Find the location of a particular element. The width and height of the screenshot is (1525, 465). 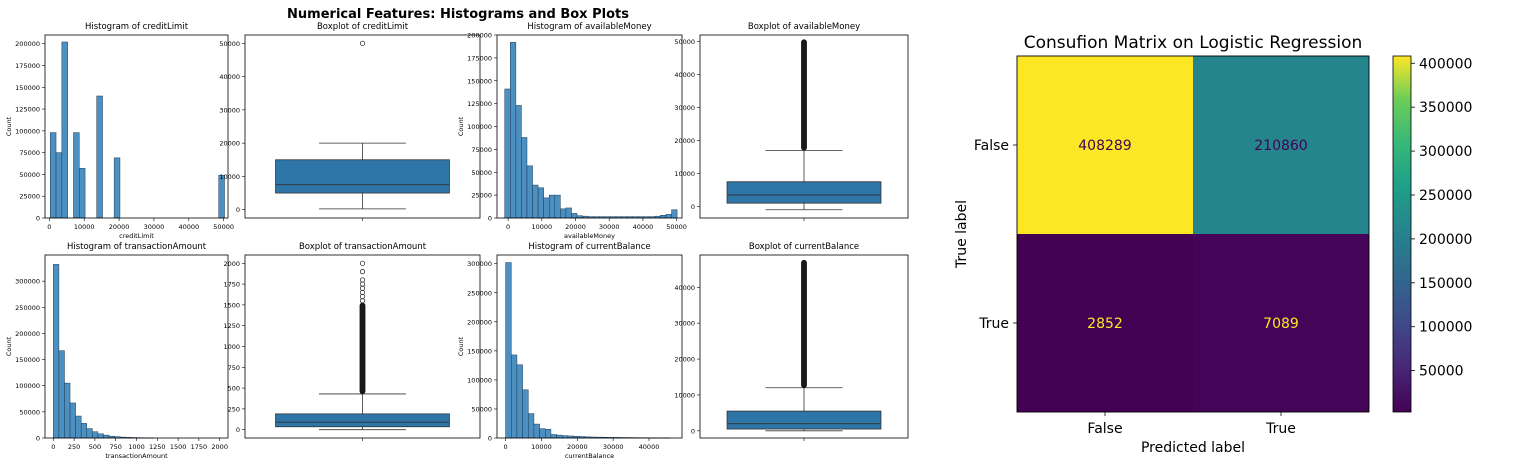

y-tick-label-7-2: 20000 is located at coordinates (684, 360).